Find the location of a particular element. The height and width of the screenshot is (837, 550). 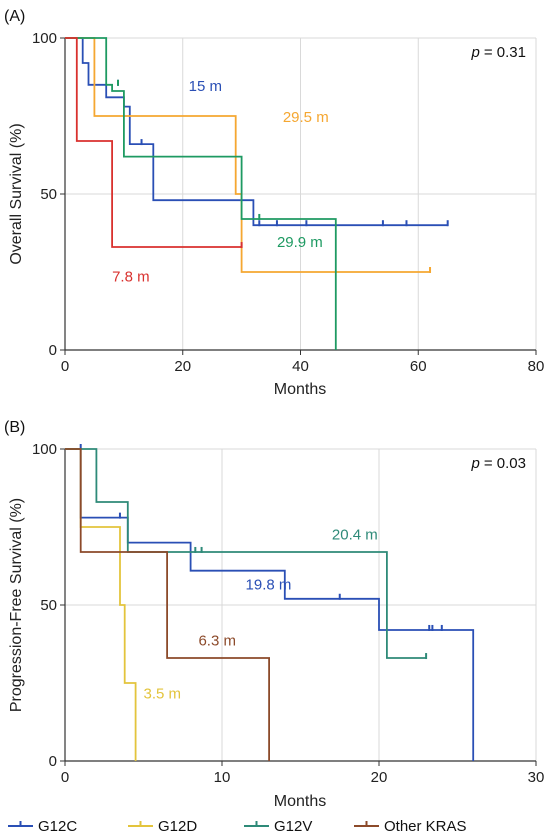

legend-label: G12V is located at coordinates (293, 826).